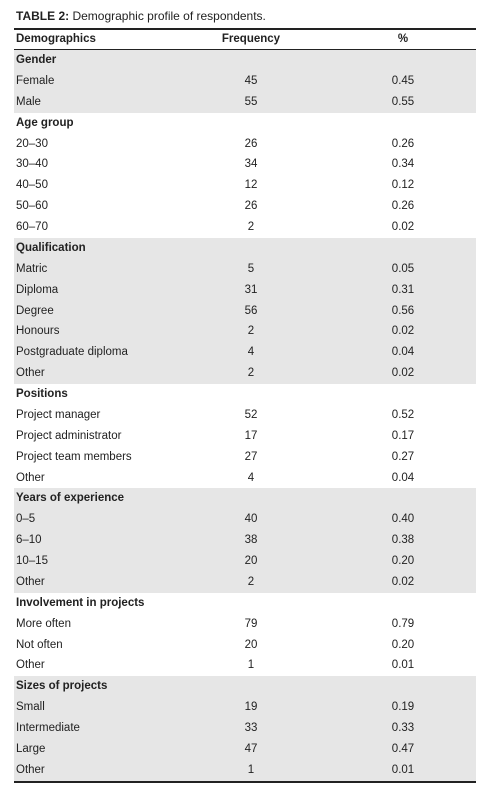 Image resolution: width=488 pixels, height=789 pixels. I want to click on cell: 1, so click(251, 665).